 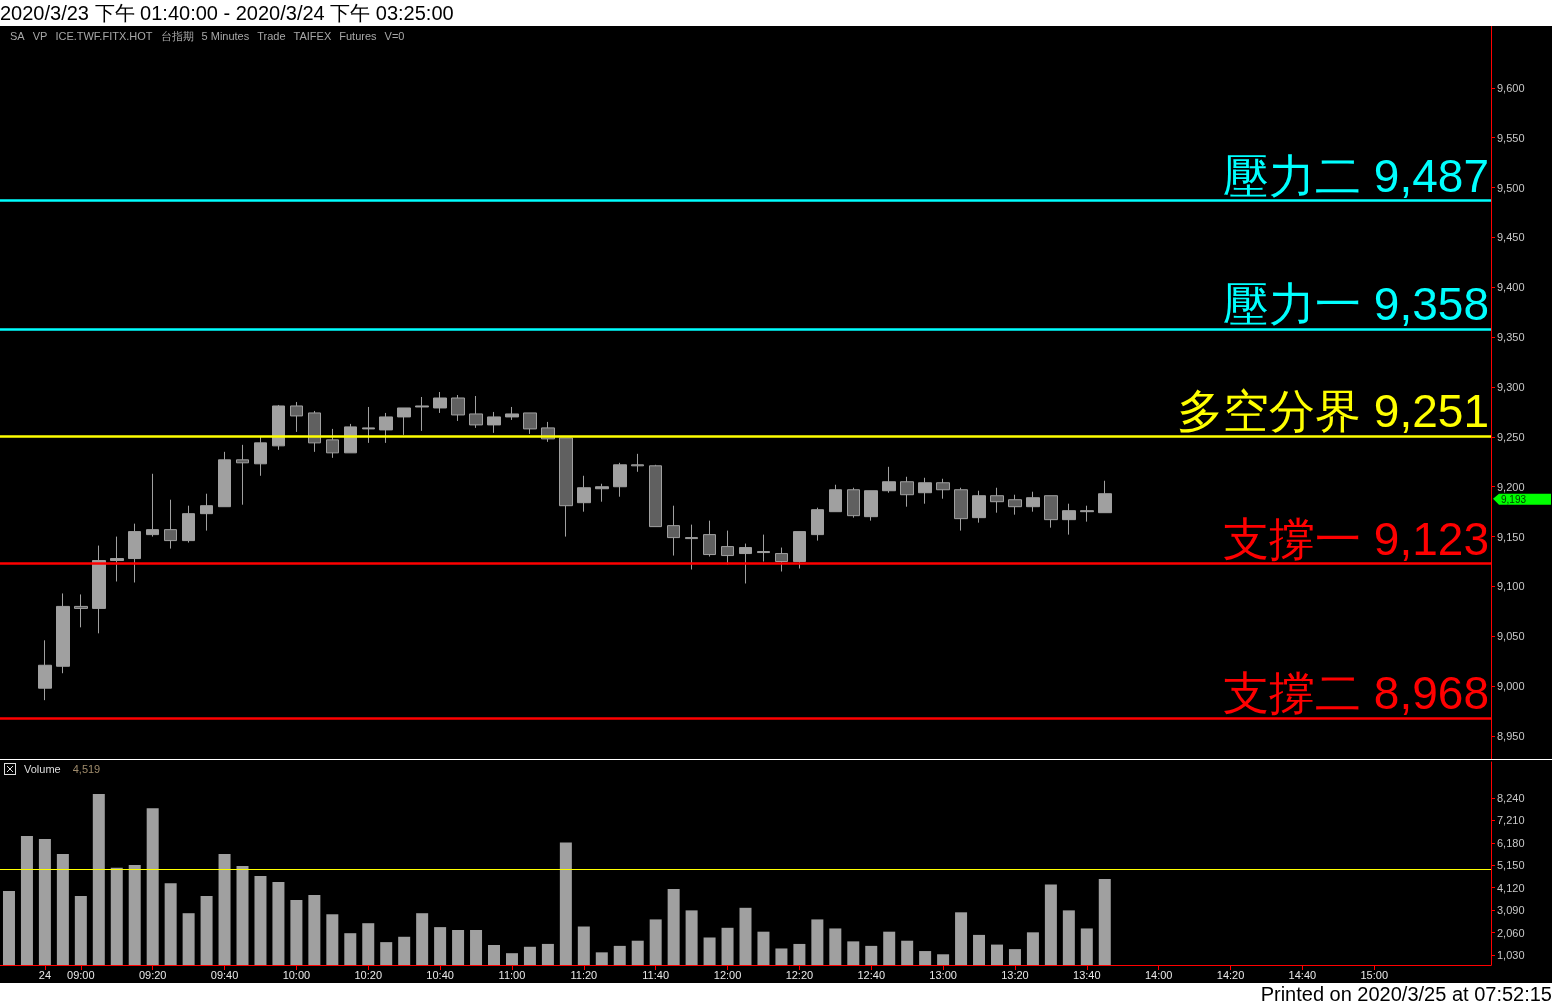 I want to click on x-tick-label: 14:40, so click(x=1302, y=974).